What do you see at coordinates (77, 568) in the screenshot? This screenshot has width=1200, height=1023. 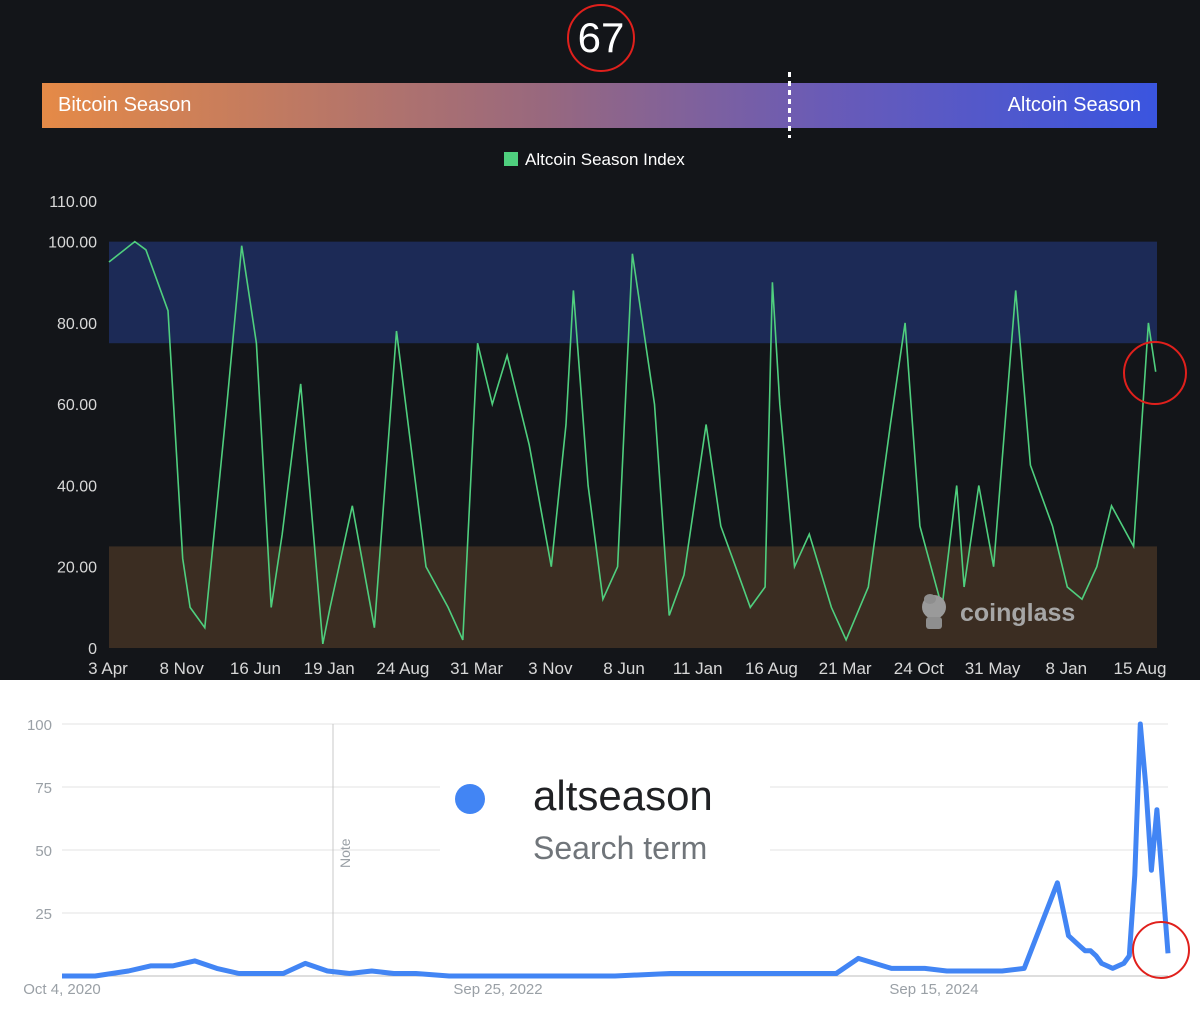 I see `index-y-tick-label: 20.00` at bounding box center [77, 568].